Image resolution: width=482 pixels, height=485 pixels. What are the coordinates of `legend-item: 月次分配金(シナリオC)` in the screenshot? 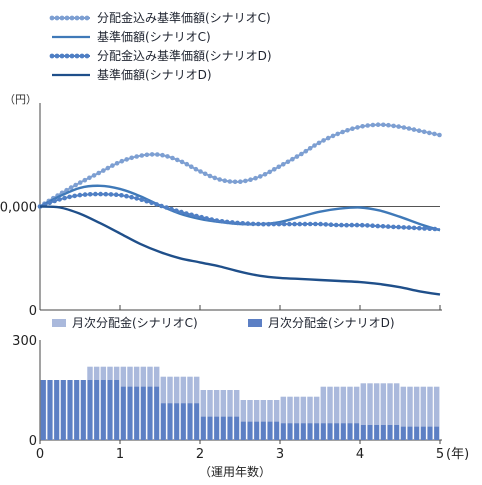 It's located at (125, 322).